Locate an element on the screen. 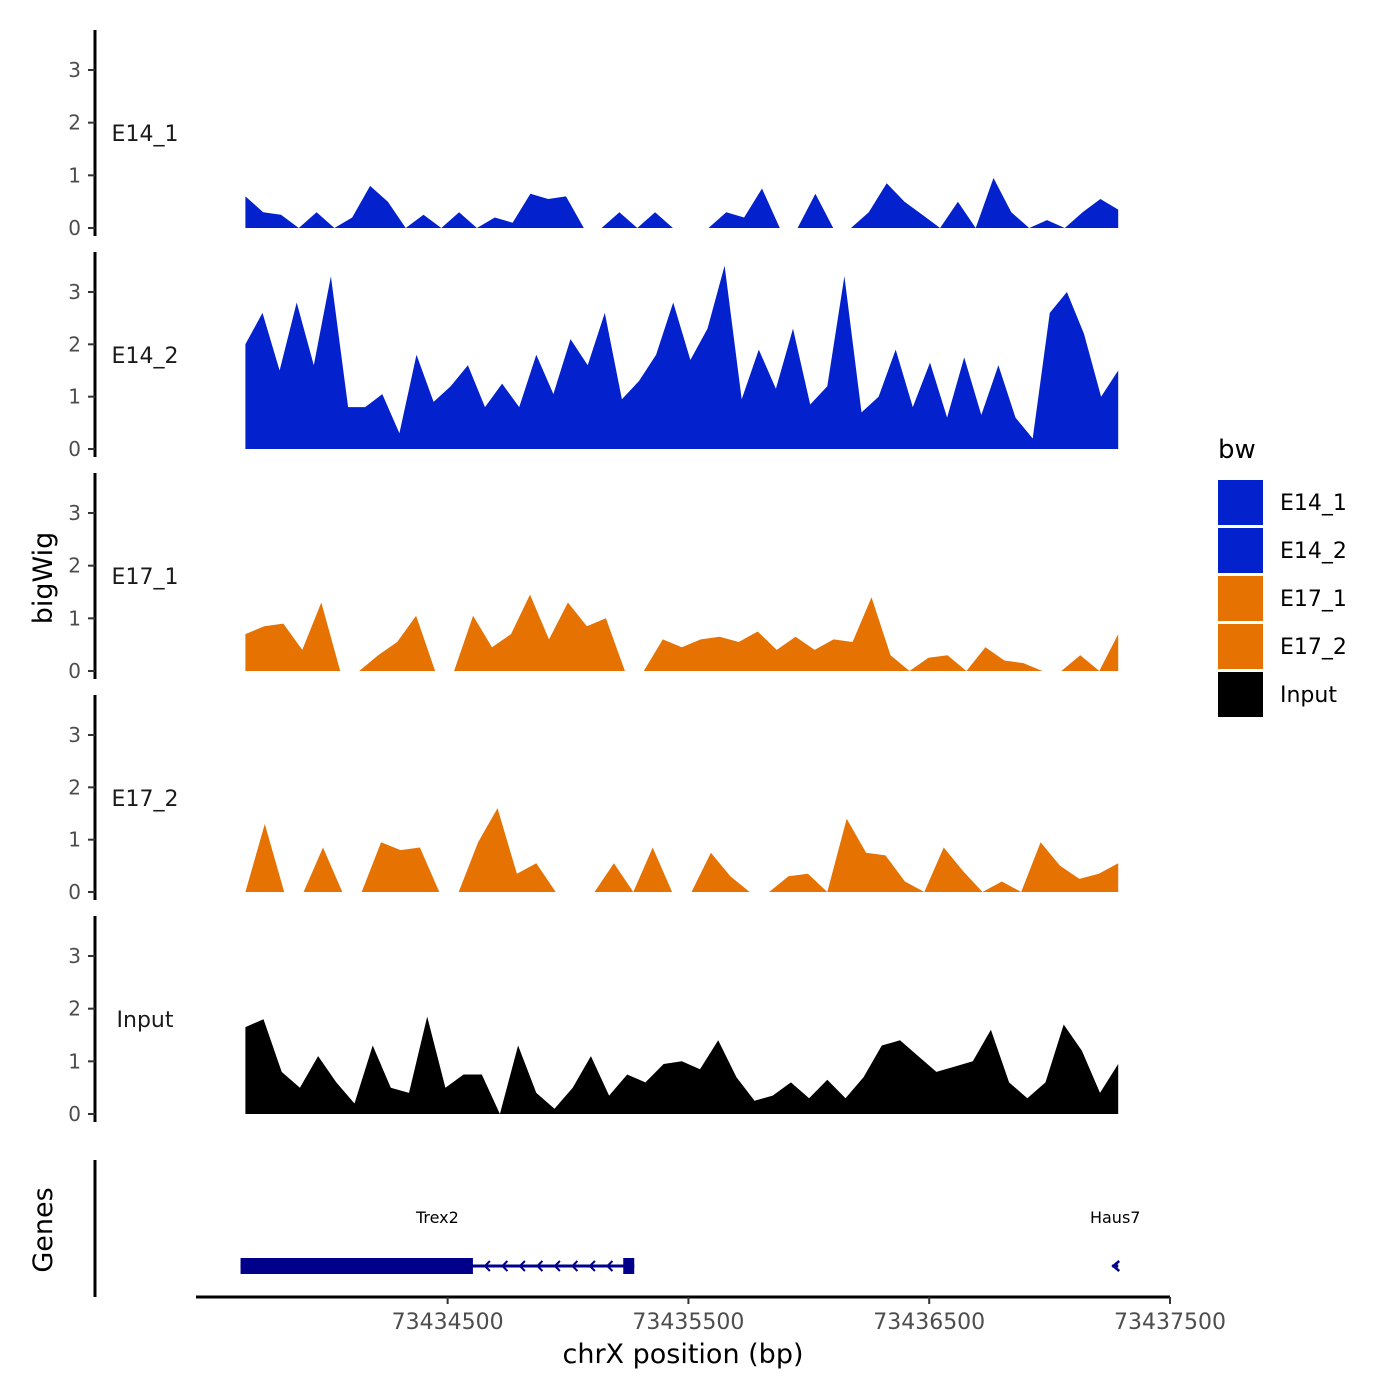 The width and height of the screenshot is (1400, 1400). legend-label-e17_2: E17_2 is located at coordinates (1313, 647).